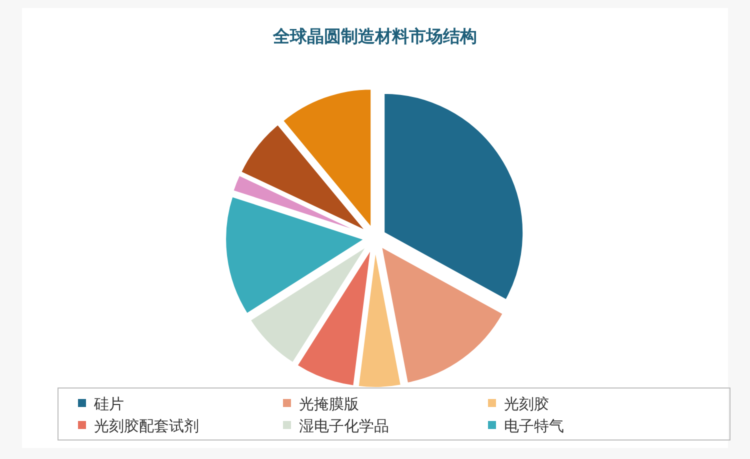  What do you see at coordinates (526, 404) in the screenshot?
I see `legend-label: 光刻胶` at bounding box center [526, 404].